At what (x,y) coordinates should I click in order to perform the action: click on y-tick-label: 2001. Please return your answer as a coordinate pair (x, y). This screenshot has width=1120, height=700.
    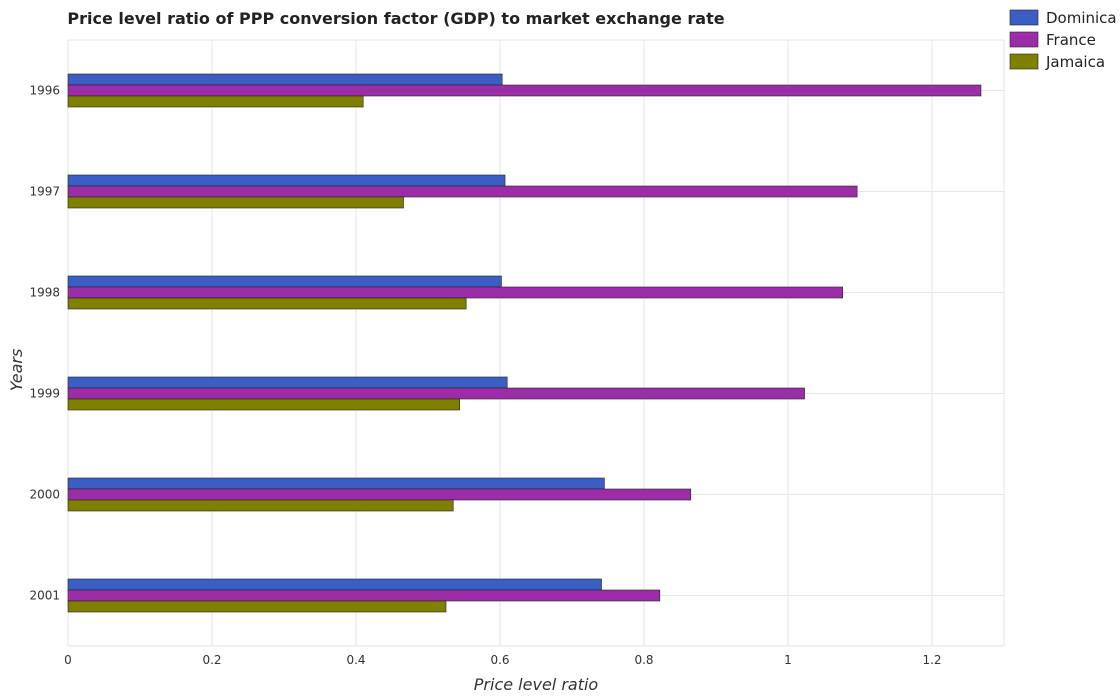
    Looking at the image, I should click on (44, 596).